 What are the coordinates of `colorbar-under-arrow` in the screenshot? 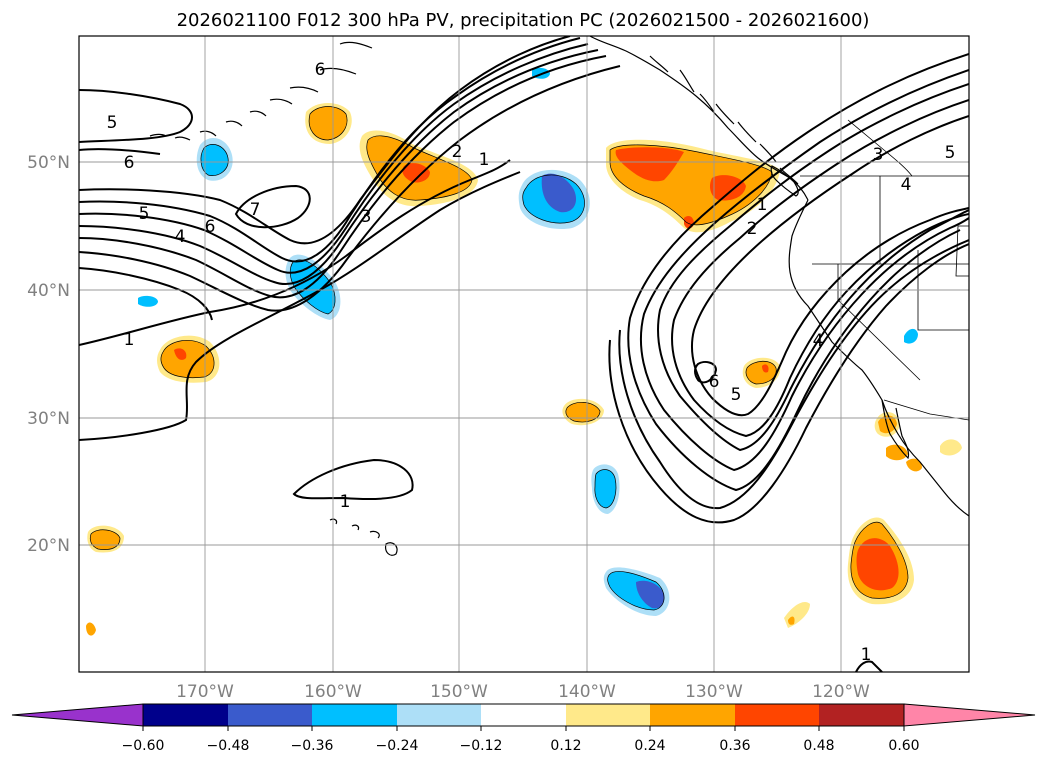 It's located at (77, 715).